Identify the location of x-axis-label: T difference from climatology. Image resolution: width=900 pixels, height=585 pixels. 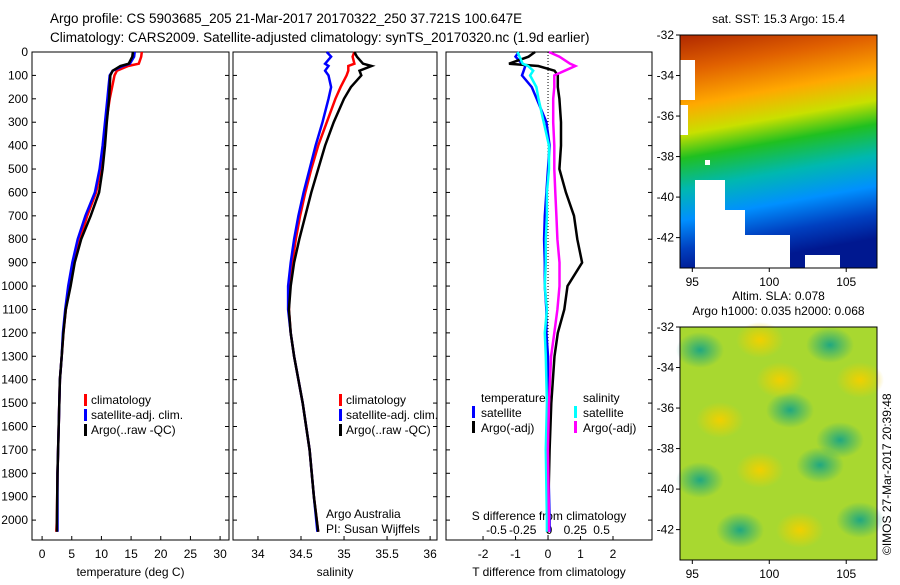
(549, 572).